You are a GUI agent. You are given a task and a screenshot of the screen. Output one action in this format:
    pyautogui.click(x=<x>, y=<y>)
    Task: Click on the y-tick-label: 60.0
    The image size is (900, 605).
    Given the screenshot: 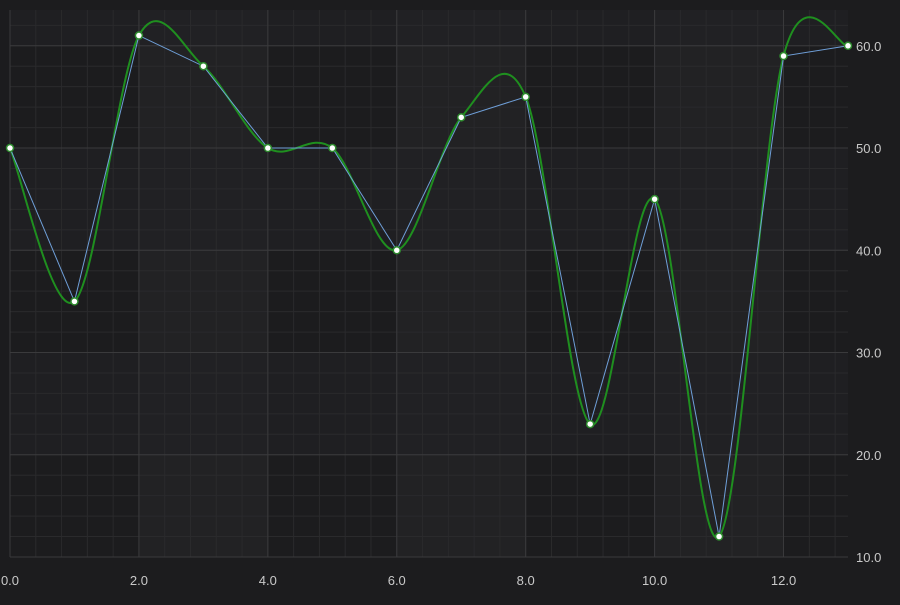 What is the action you would take?
    pyautogui.click(x=868, y=46)
    